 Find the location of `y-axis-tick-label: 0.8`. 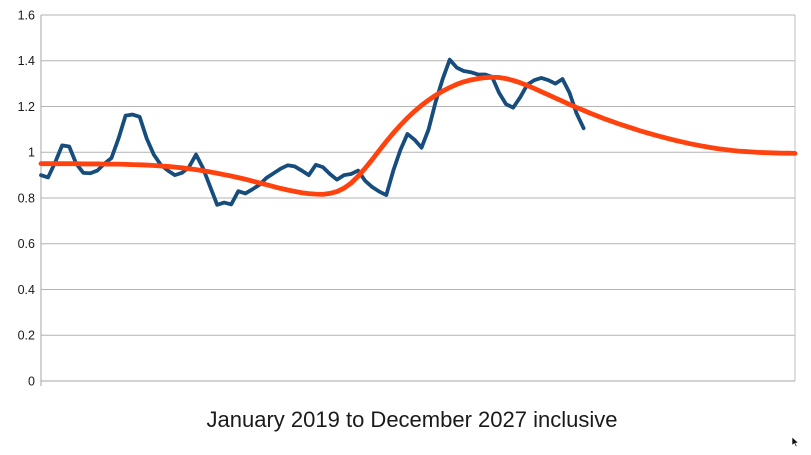

y-axis-tick-label: 0.8 is located at coordinates (26, 198).